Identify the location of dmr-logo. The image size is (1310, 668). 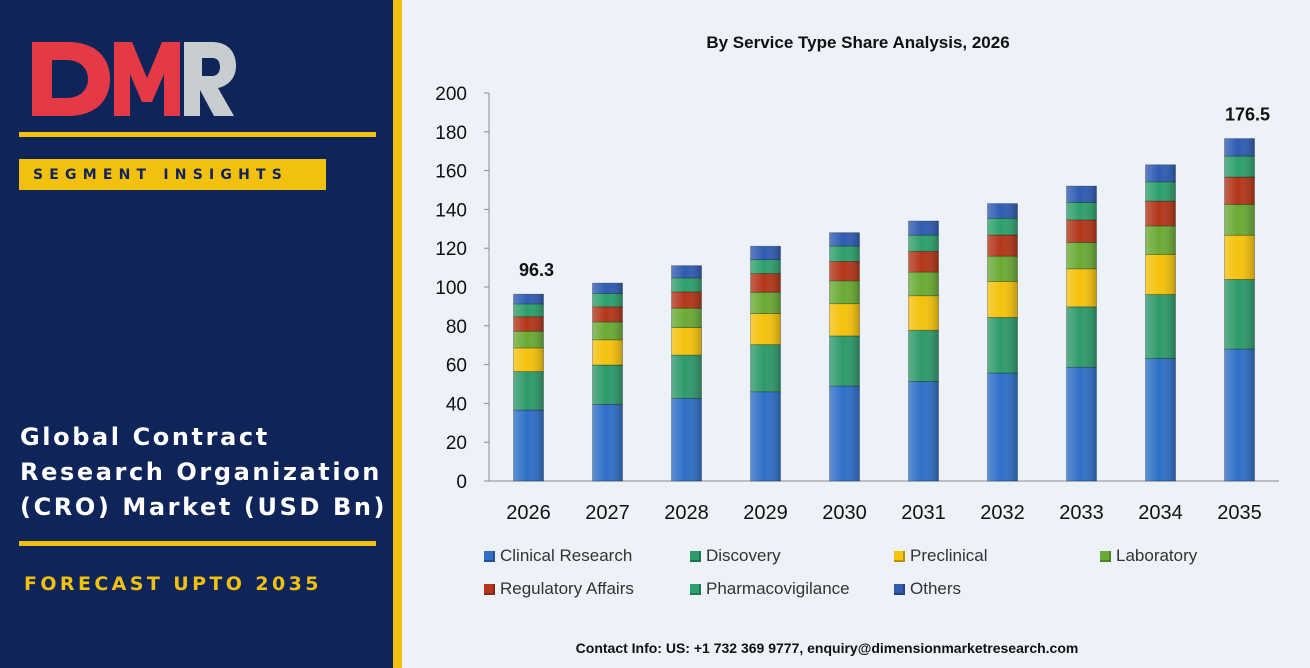
(134, 79).